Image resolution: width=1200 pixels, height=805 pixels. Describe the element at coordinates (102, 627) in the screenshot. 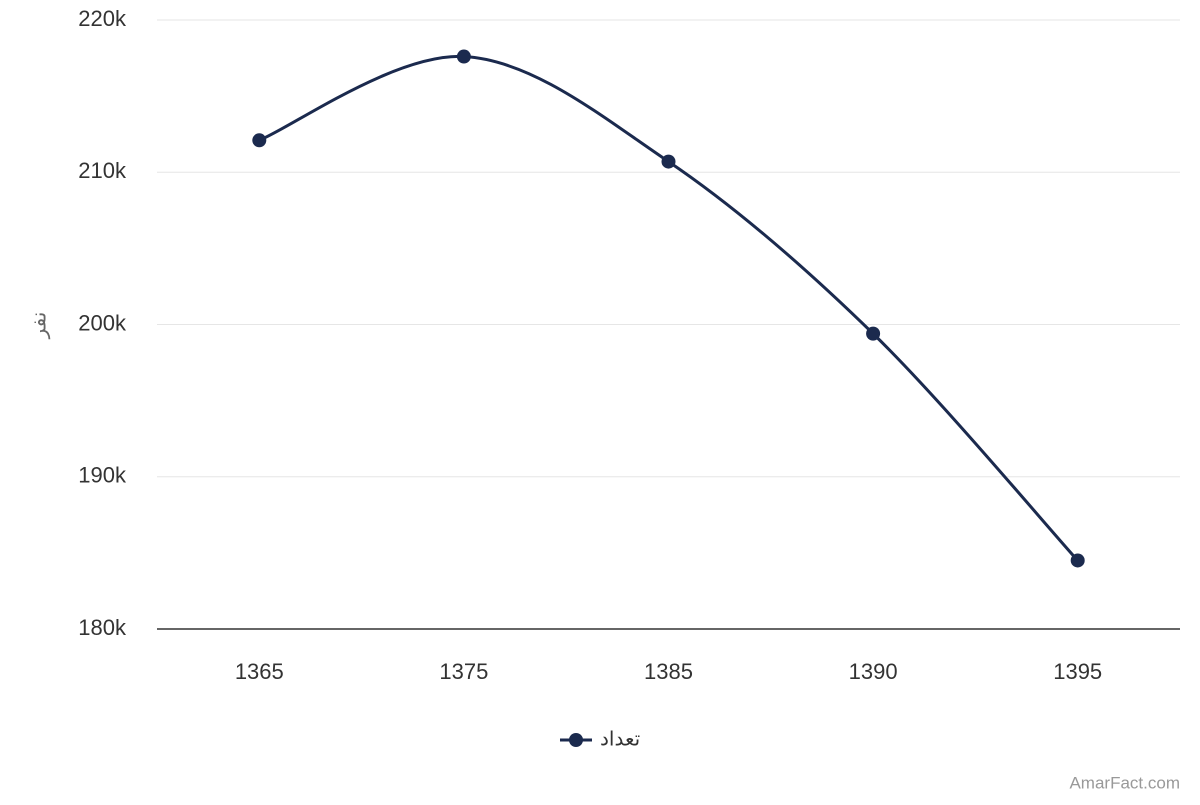

I see `y-tick-label: 180k` at that location.